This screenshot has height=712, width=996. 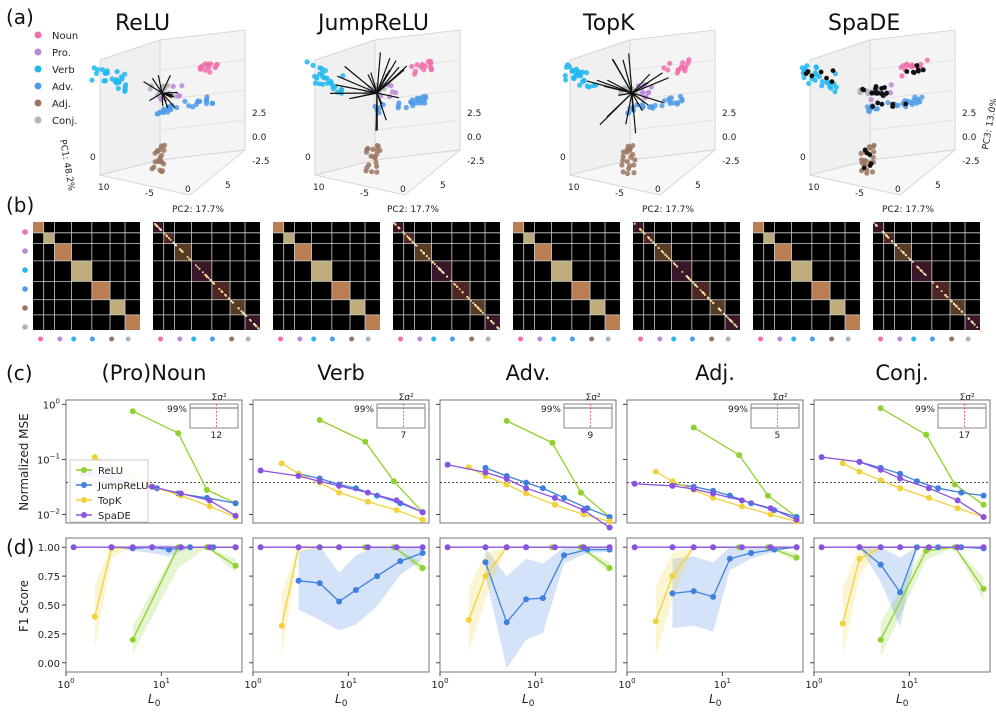 I want to click on pca-pc1-tick: 10, so click(x=104, y=188).